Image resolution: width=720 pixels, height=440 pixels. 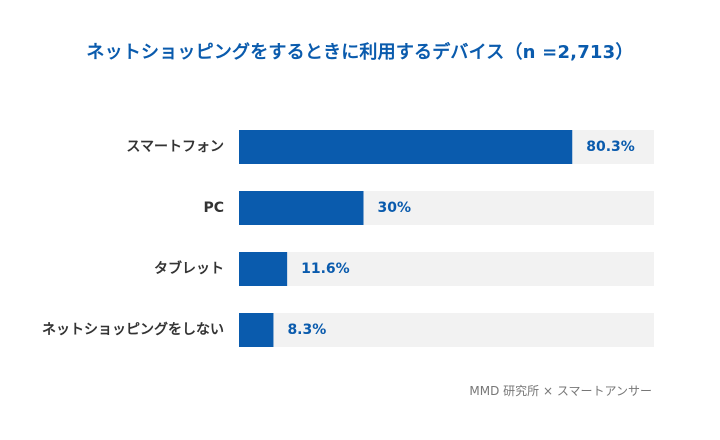 What do you see at coordinates (133, 329) in the screenshot?
I see `category-label: ネットショッピングをしない` at bounding box center [133, 329].